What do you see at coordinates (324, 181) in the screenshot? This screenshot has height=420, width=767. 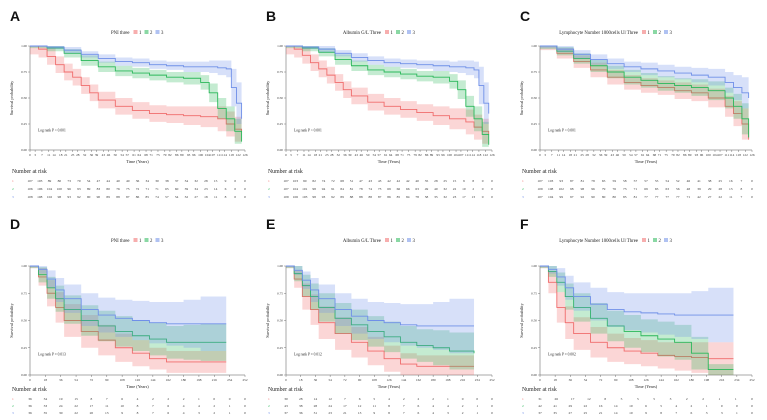 I see `risk-value: 74` at bounding box center [324, 181].